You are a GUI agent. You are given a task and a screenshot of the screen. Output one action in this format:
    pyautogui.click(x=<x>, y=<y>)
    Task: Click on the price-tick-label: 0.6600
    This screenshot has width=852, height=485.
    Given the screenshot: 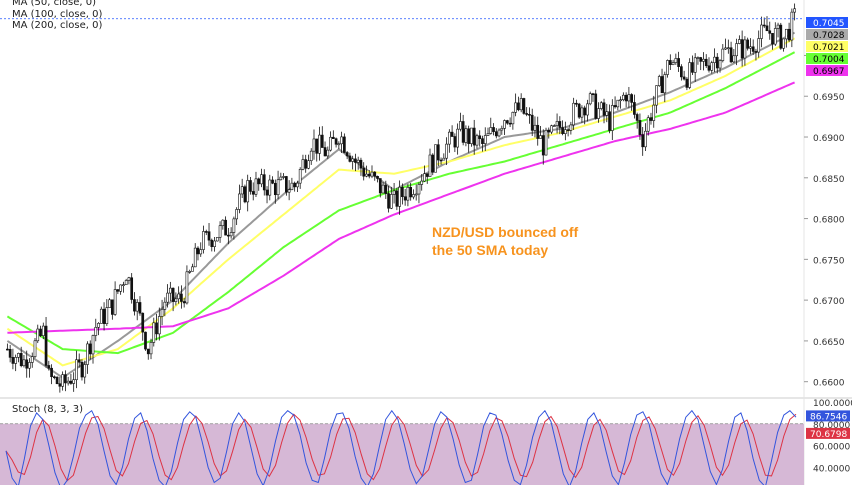 What is the action you would take?
    pyautogui.click(x=829, y=384)
    